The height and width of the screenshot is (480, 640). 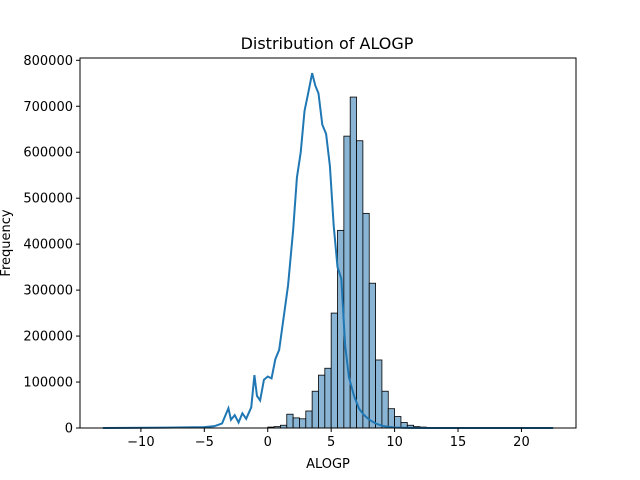 I want to click on y-tick-label: 500000, so click(x=48, y=199).